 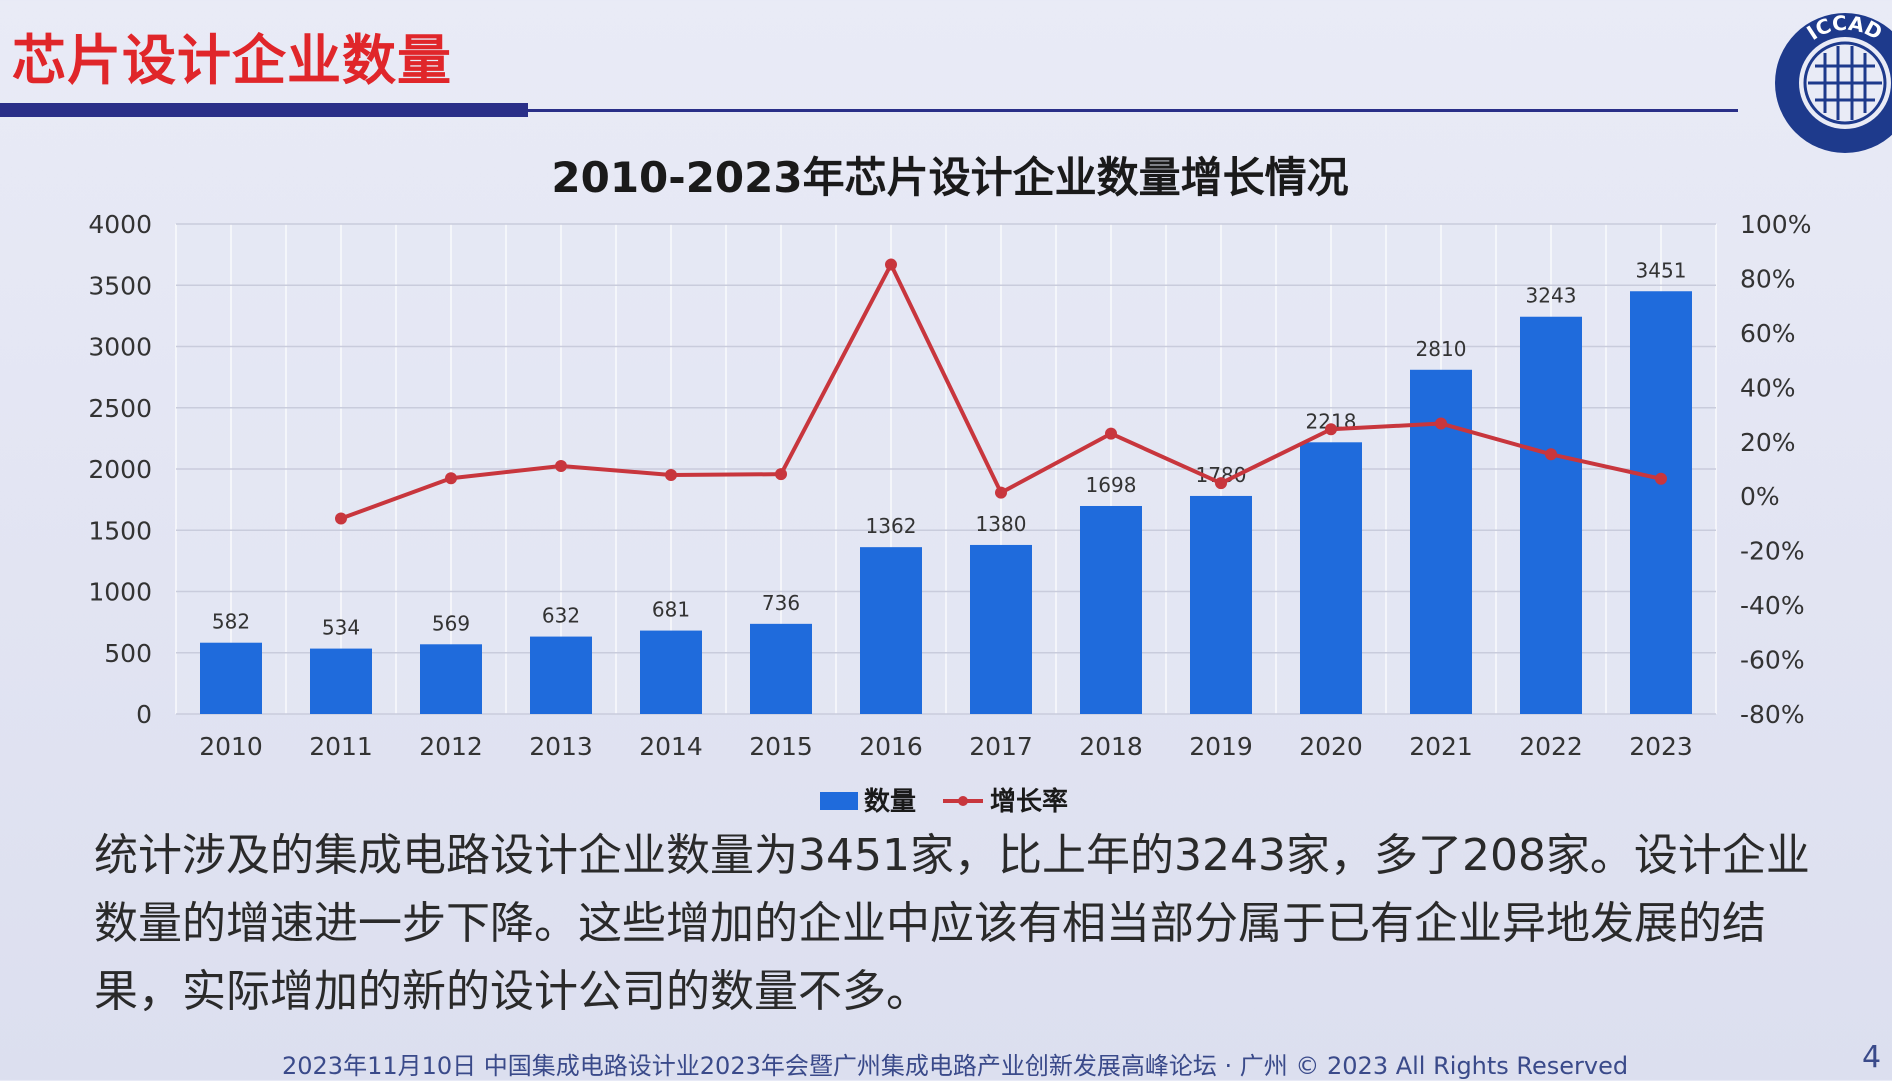 What do you see at coordinates (781, 746) in the screenshot?
I see `x-tick-label: 2015` at bounding box center [781, 746].